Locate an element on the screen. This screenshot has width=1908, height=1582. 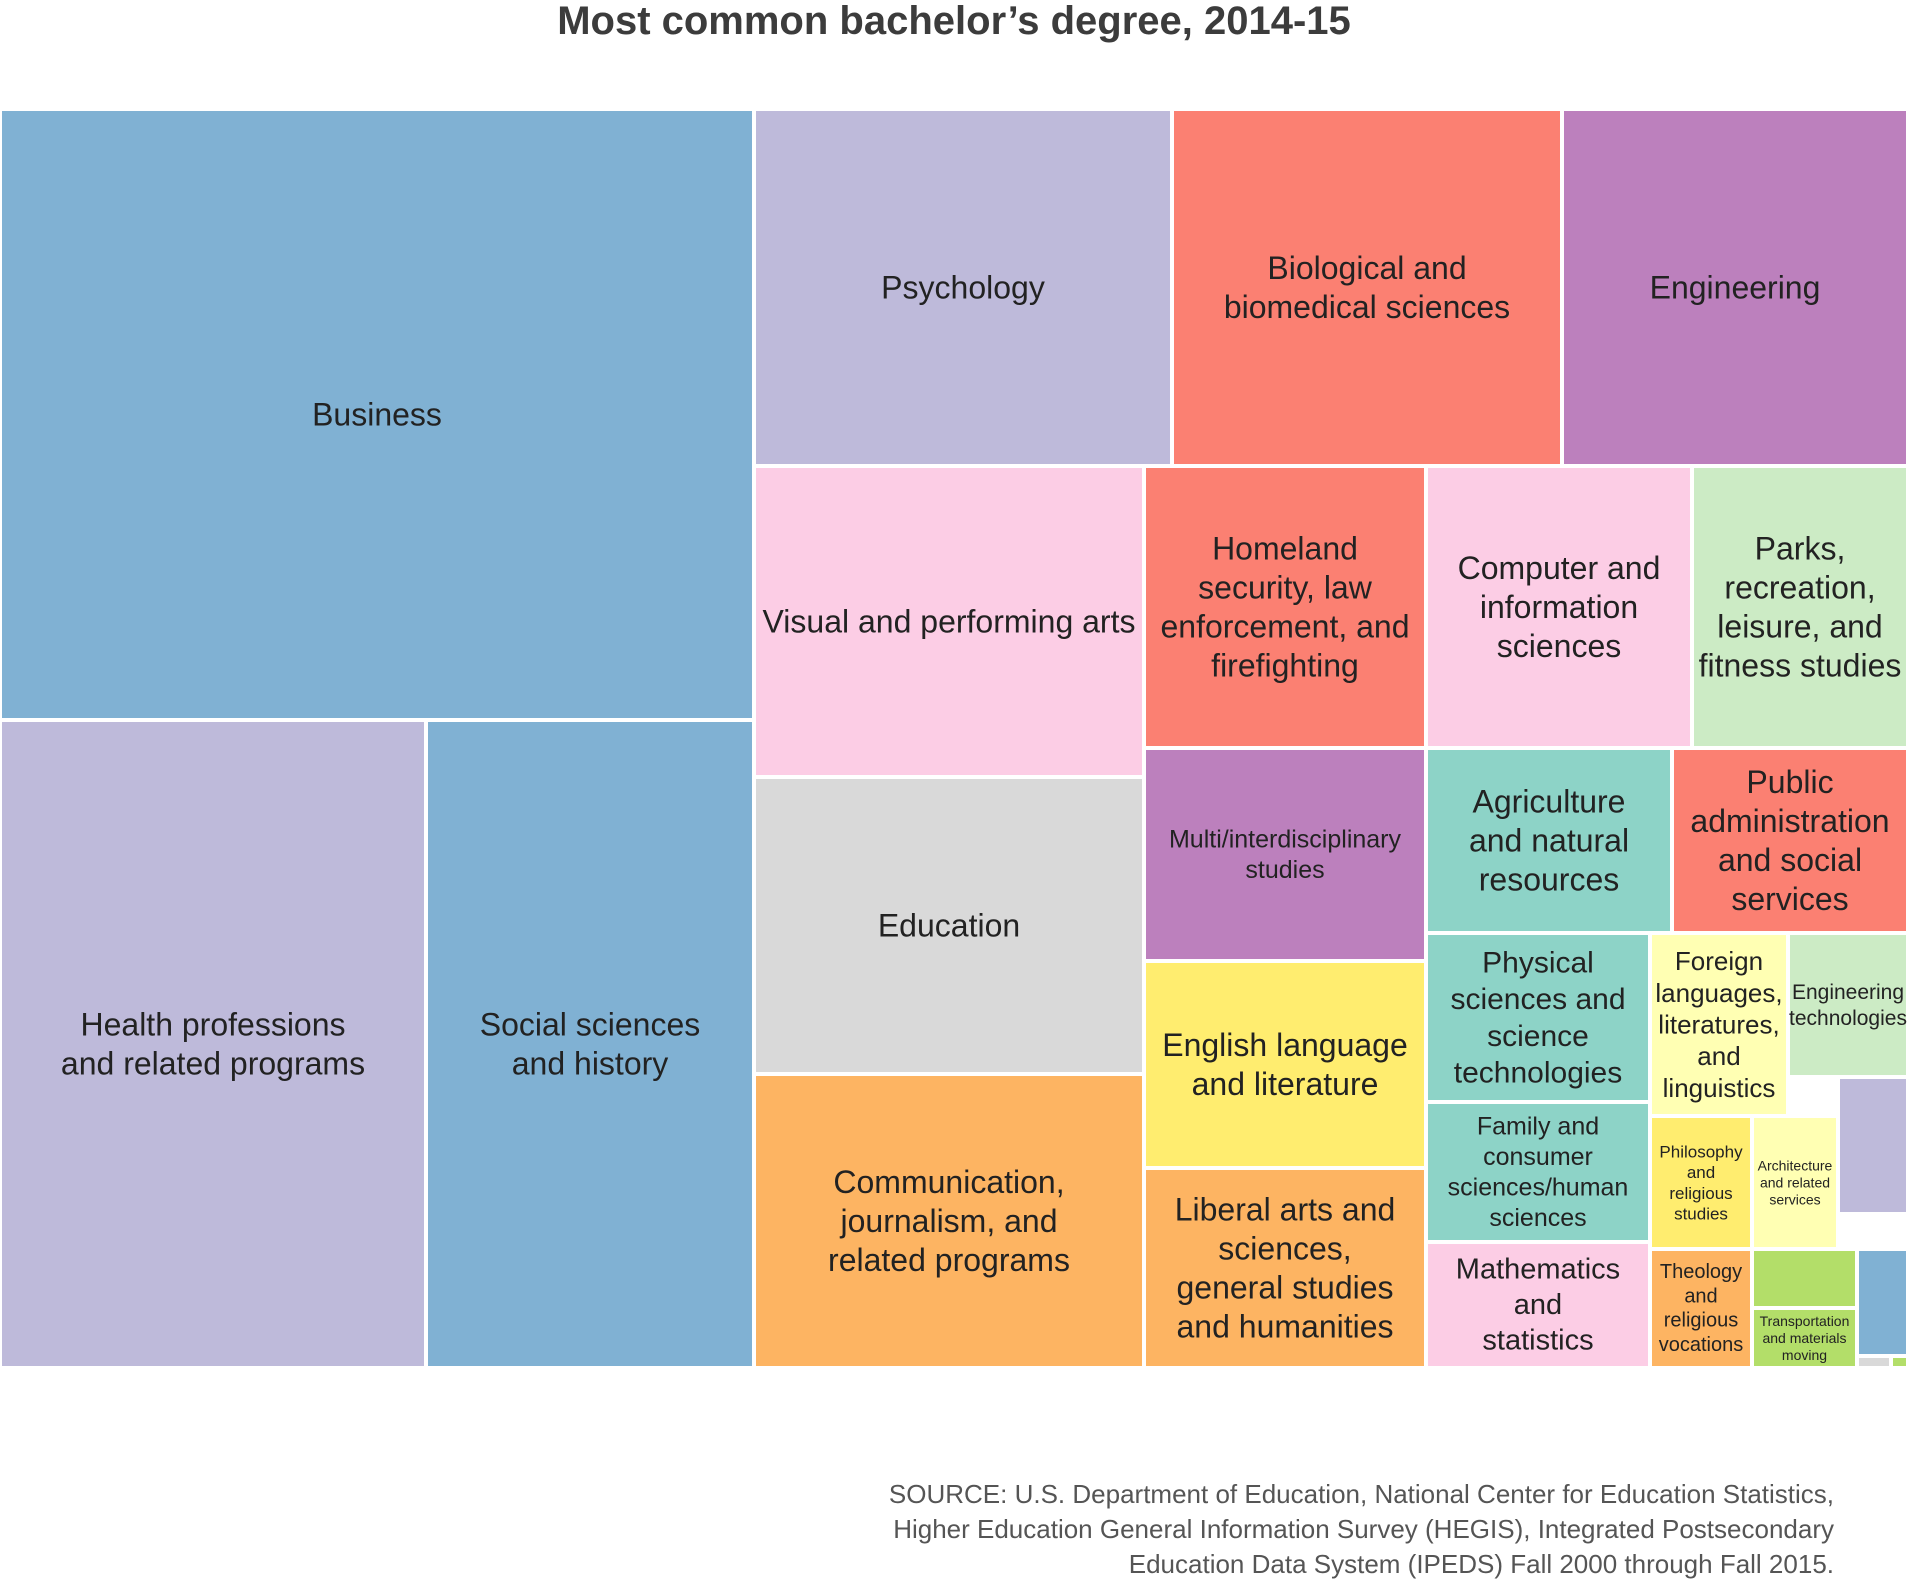
cell-transportation-and-materials-moving is located at coordinates (1804, 1337).